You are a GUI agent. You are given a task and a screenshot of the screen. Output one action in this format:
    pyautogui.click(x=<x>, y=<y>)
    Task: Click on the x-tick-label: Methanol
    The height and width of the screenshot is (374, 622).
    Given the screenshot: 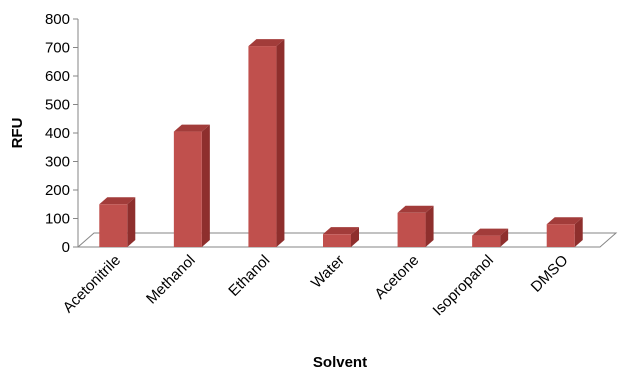 What is the action you would take?
    pyautogui.click(x=171, y=280)
    